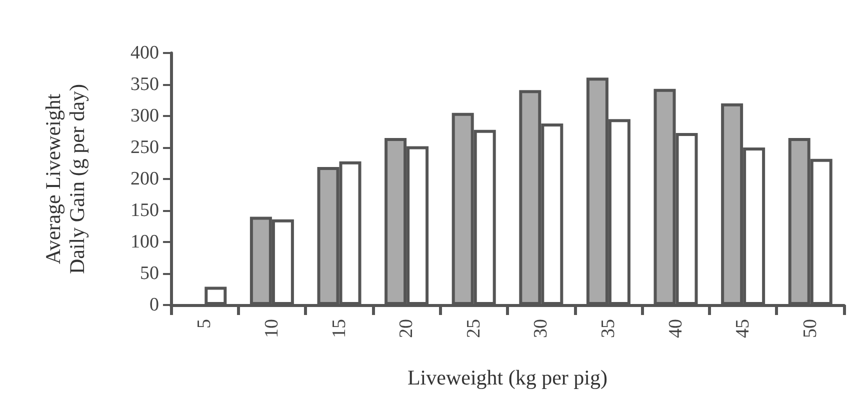 The height and width of the screenshot is (415, 856). I want to click on x-tick-label: 15, so click(339, 328).